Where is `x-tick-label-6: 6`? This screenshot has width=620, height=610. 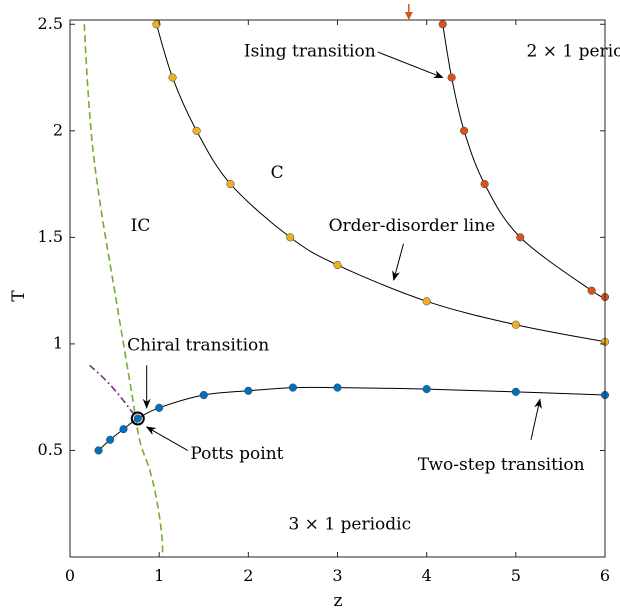
x-tick-label-6: 6 is located at coordinates (605, 575).